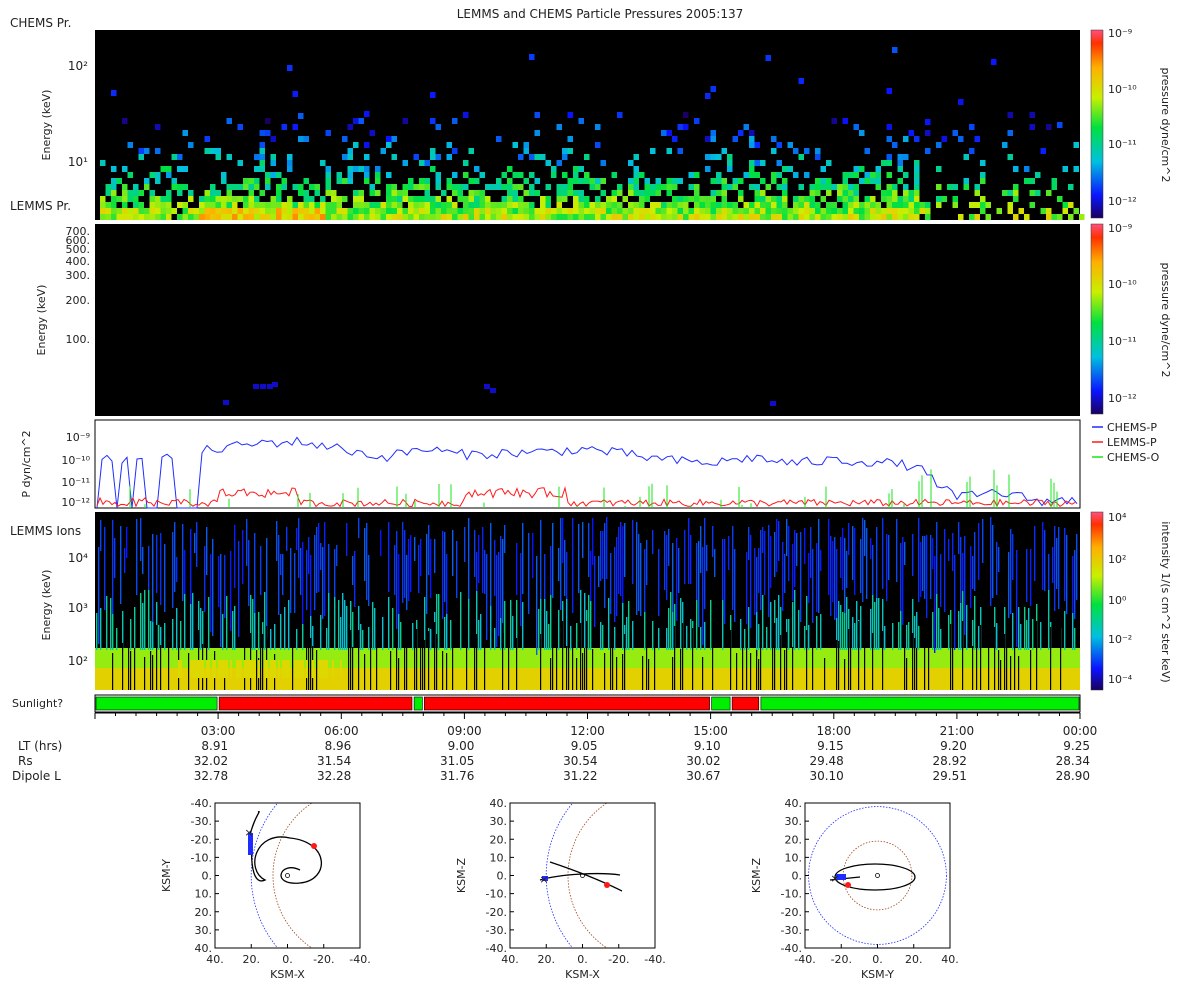 This screenshot has width=1200, height=1000. I want to click on chems-colorbar-label: pressure dyne/cm^2, so click(1165, 125).